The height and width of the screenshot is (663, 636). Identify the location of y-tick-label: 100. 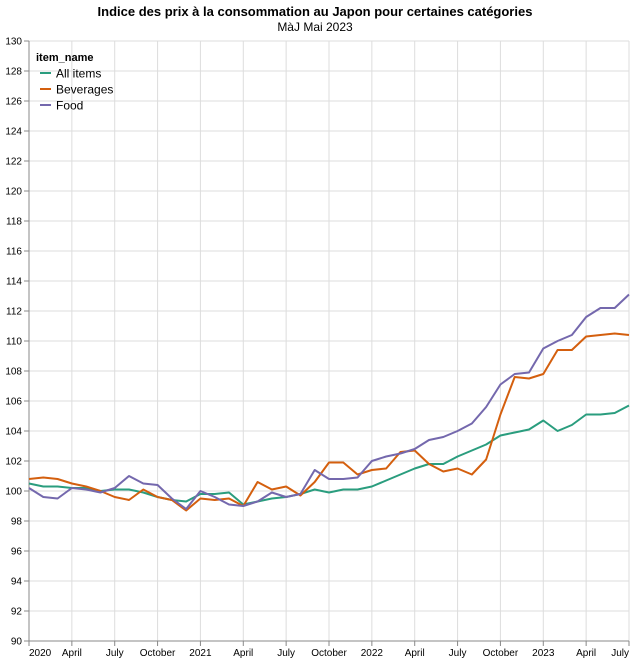
(13, 492).